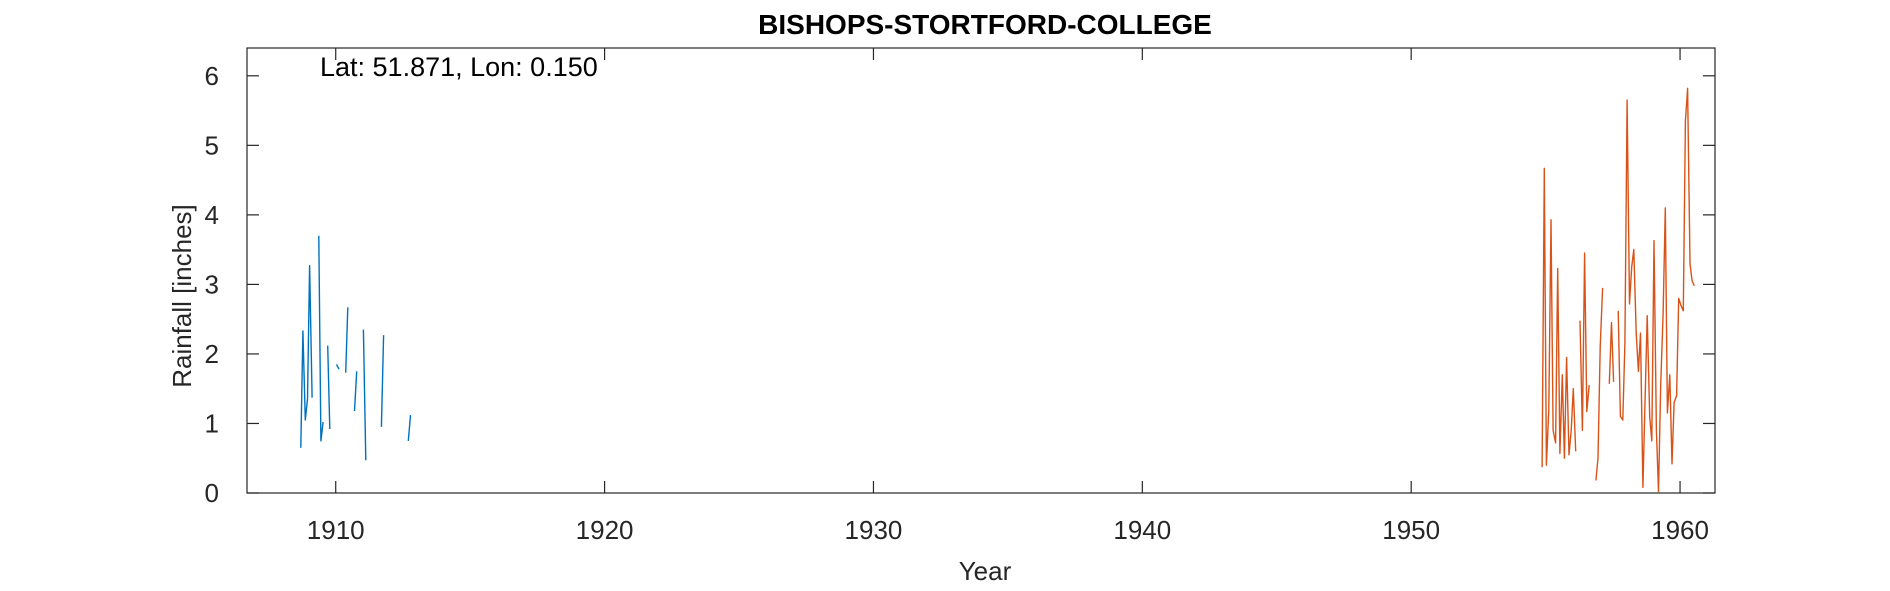 The image size is (1890, 591). I want to click on y-tick-label: 1, so click(212, 423).